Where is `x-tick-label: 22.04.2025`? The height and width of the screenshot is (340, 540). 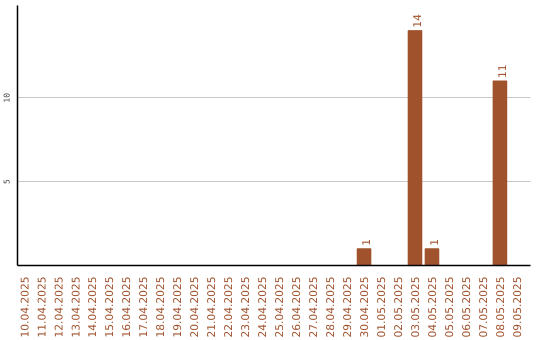 x-tick-label: 22.04.2025 is located at coordinates (229, 307).